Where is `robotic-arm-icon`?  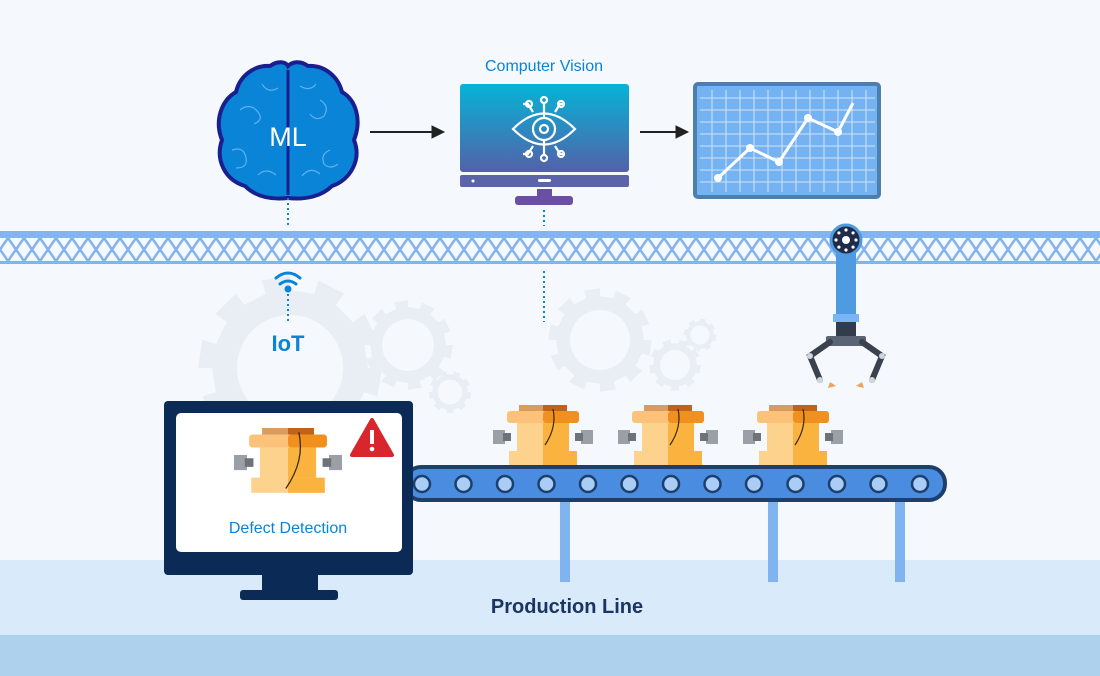 robotic-arm-icon is located at coordinates (846, 305).